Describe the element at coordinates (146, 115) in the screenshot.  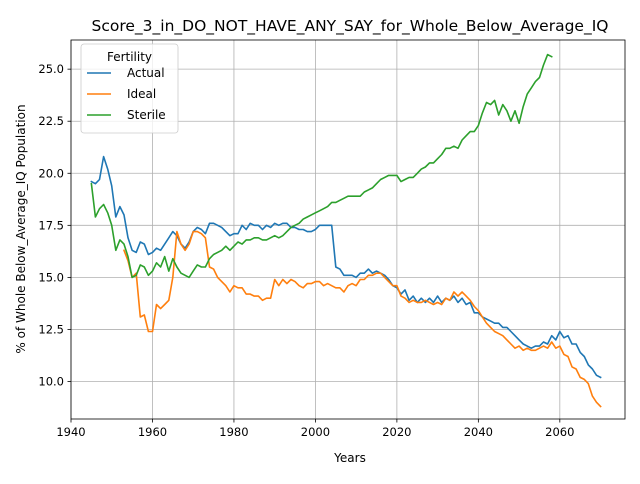
I see `legend-label-sterile: Sterile` at that location.